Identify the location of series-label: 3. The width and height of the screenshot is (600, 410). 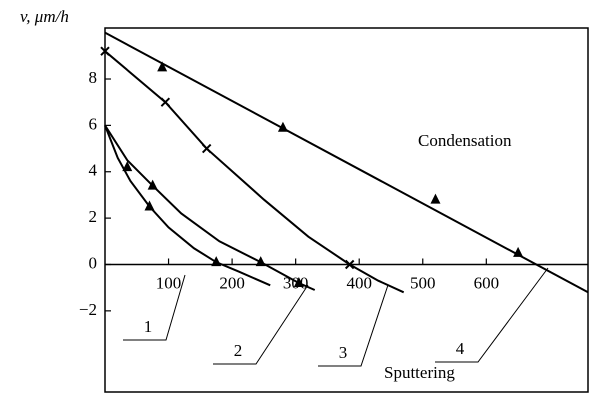
(343, 352).